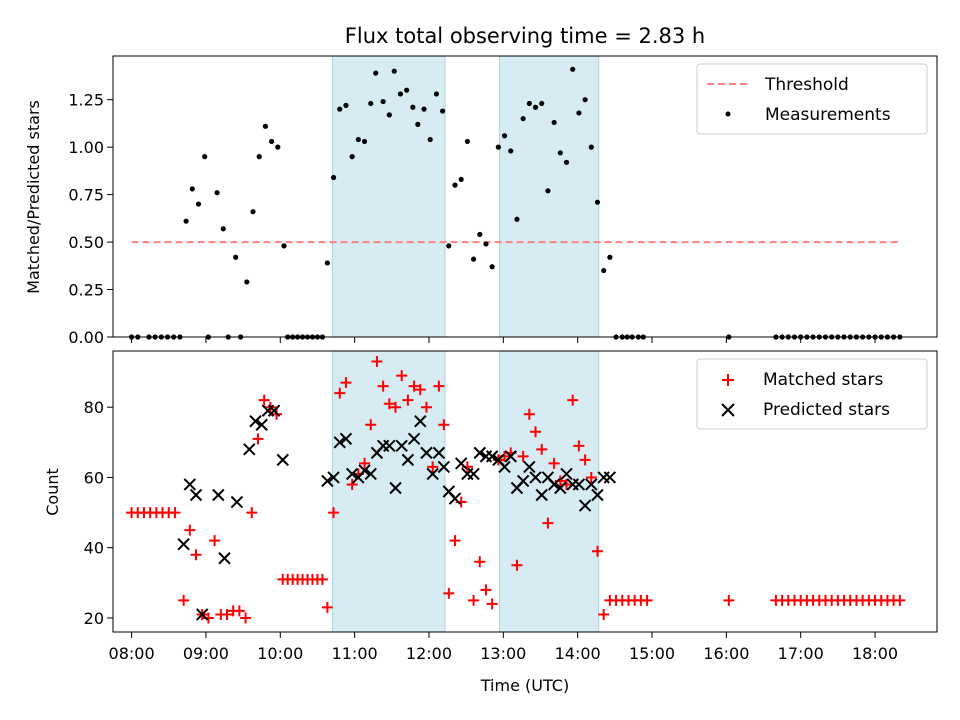 This screenshot has height=720, width=960. Describe the element at coordinates (728, 380) in the screenshot. I see `matched-legend-swatch` at that location.